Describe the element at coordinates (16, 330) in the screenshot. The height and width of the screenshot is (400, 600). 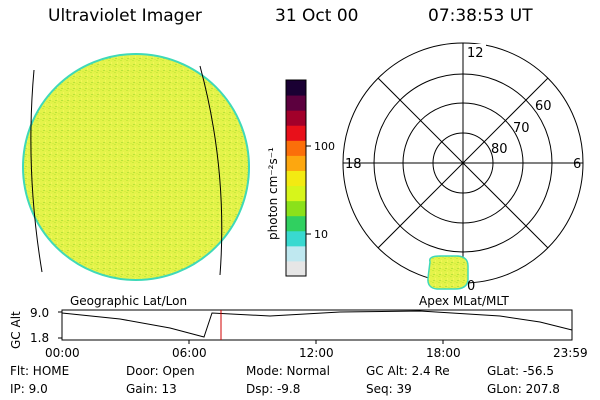
I see `timeline-y-axis-label: GC Alt` at that location.